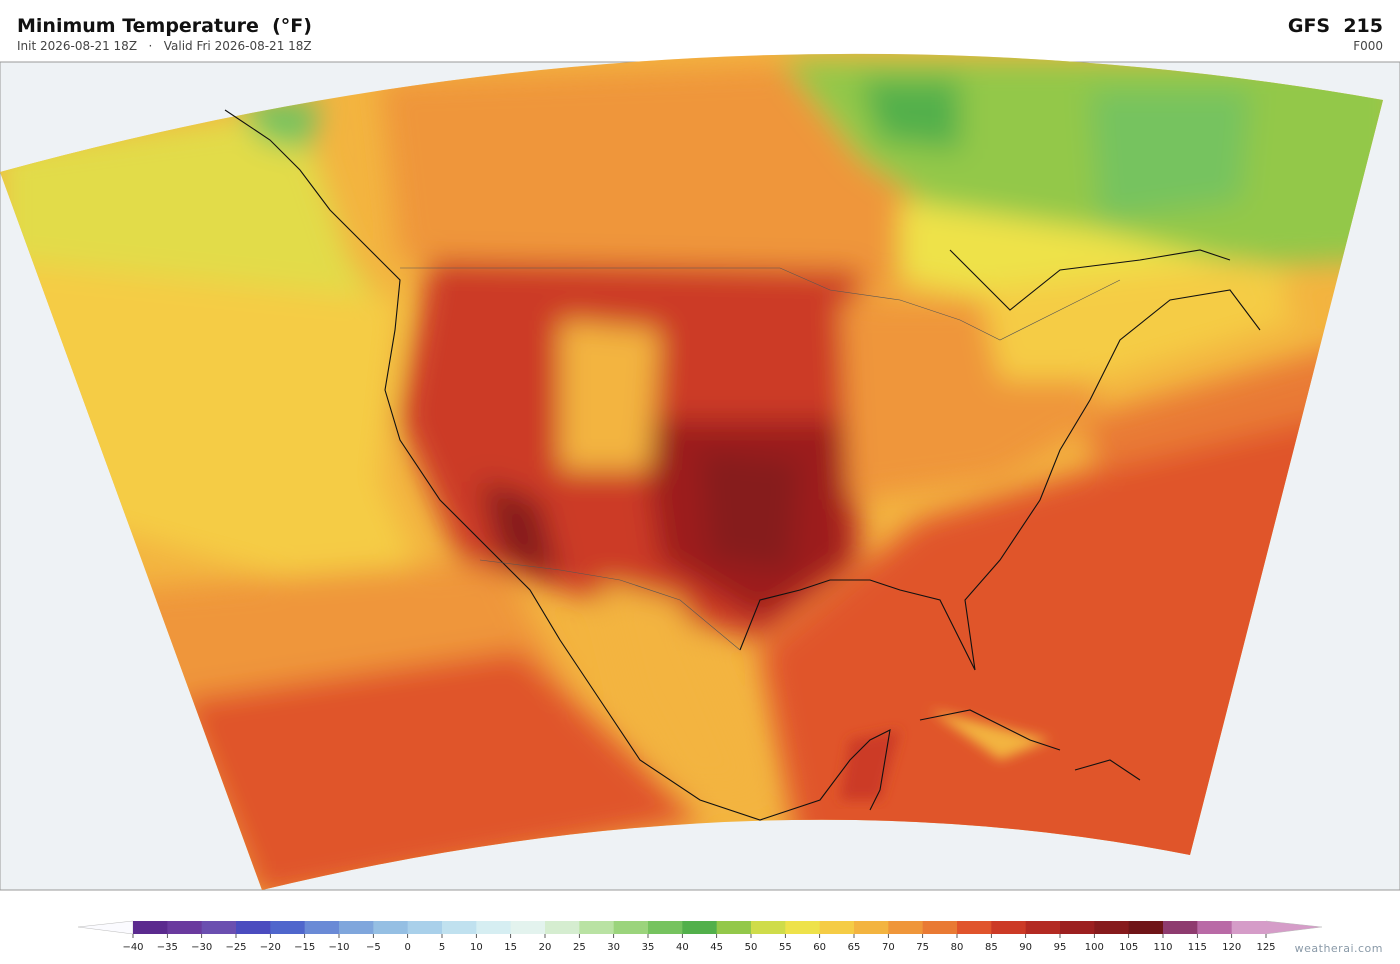  I want to click on colorbar-tick-label: 90, so click(1025, 947).